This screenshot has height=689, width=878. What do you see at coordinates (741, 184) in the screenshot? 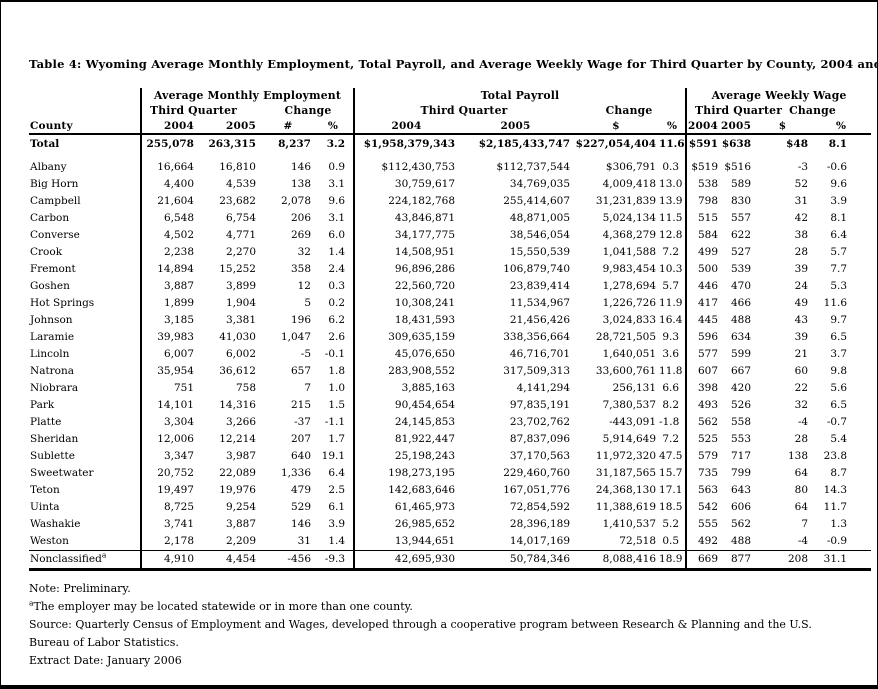
I see `value-cell: 589` at bounding box center [741, 184].